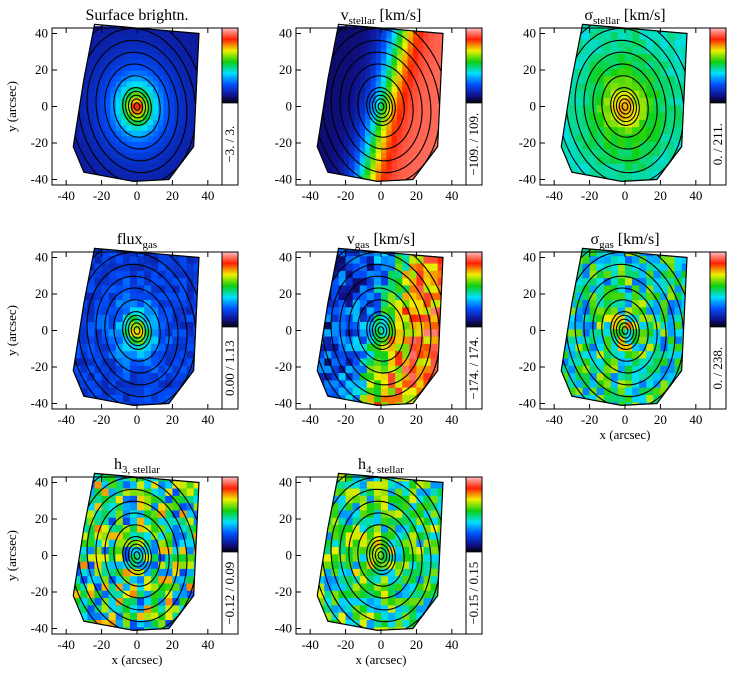  Describe the element at coordinates (351, 239) in the screenshot. I see `title-main: v` at that location.